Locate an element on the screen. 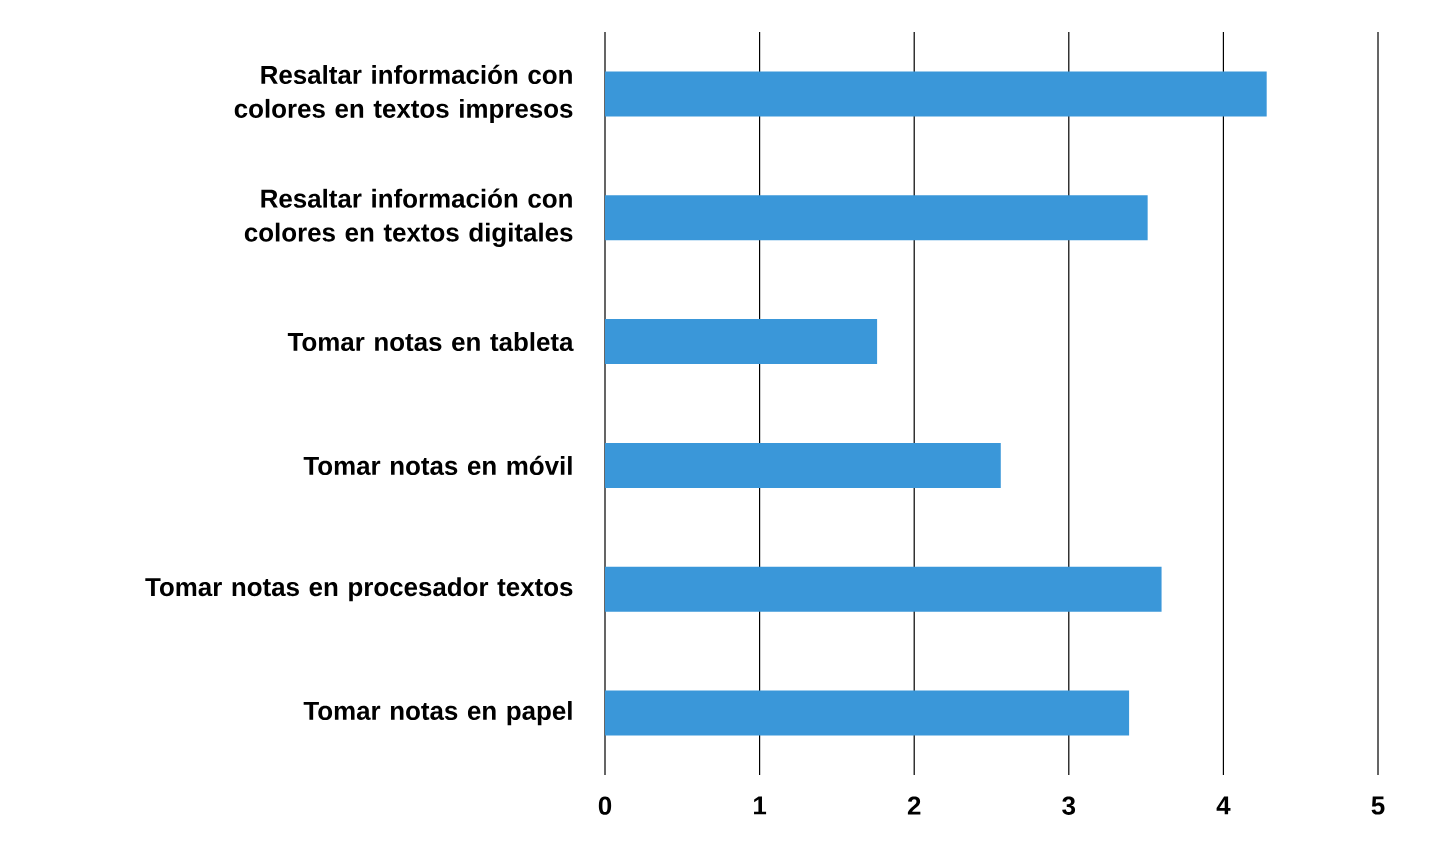 The width and height of the screenshot is (1437, 857). x-tick-label: 3 is located at coordinates (1069, 805).